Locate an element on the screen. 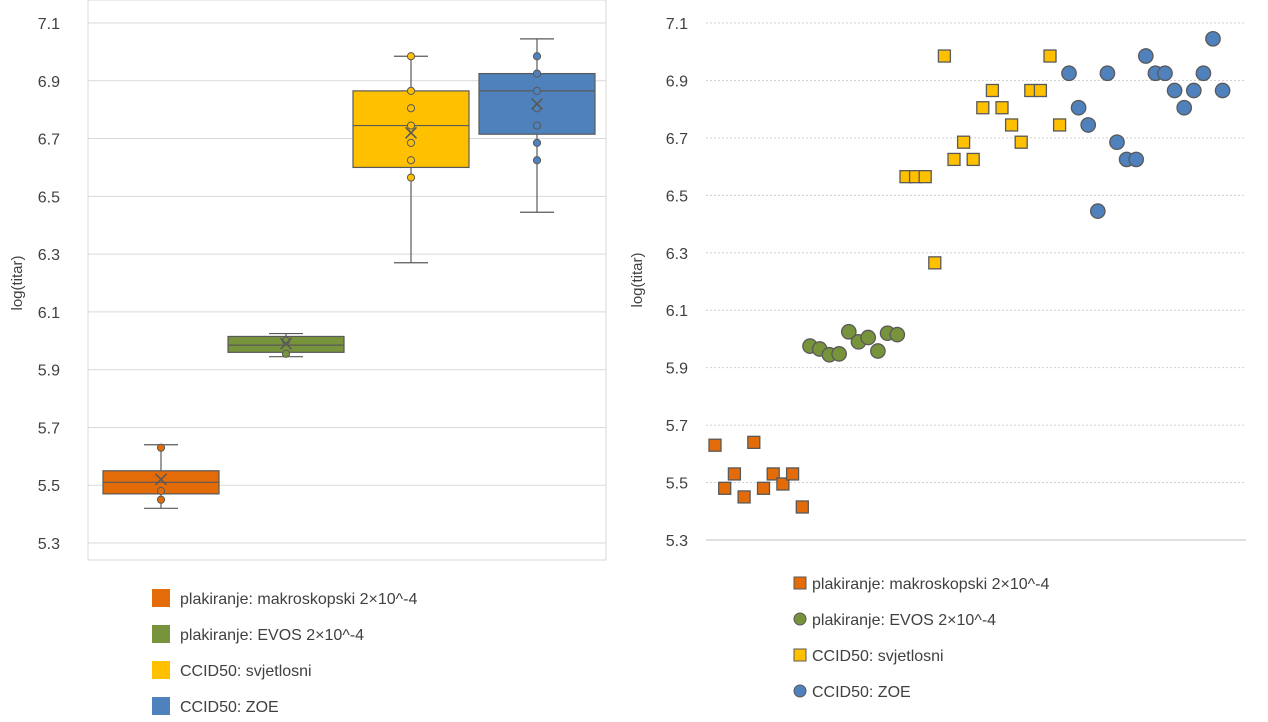 The image size is (1268, 722). box-plot-y-tick-label: 7.1 is located at coordinates (49, 24).